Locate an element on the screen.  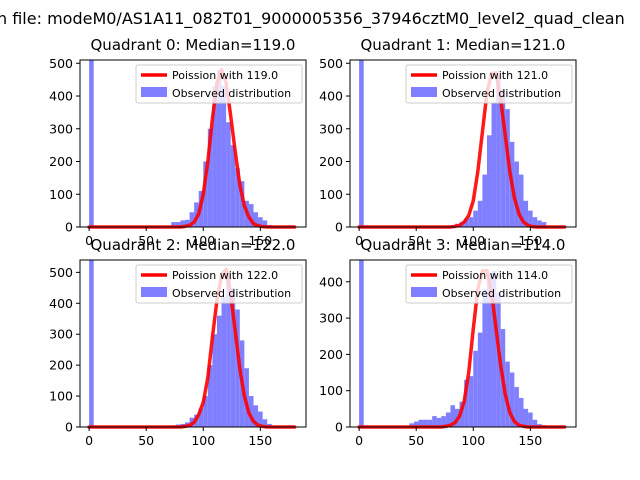
panel-title: Quadrant 1: Median=121.0 is located at coordinates (463, 45).